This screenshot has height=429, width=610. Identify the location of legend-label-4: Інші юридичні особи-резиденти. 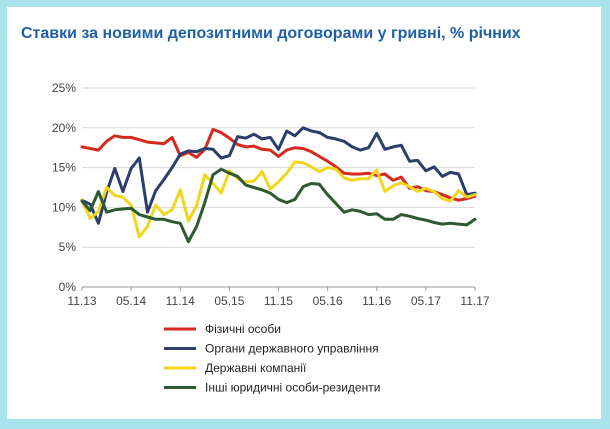
(292, 388).